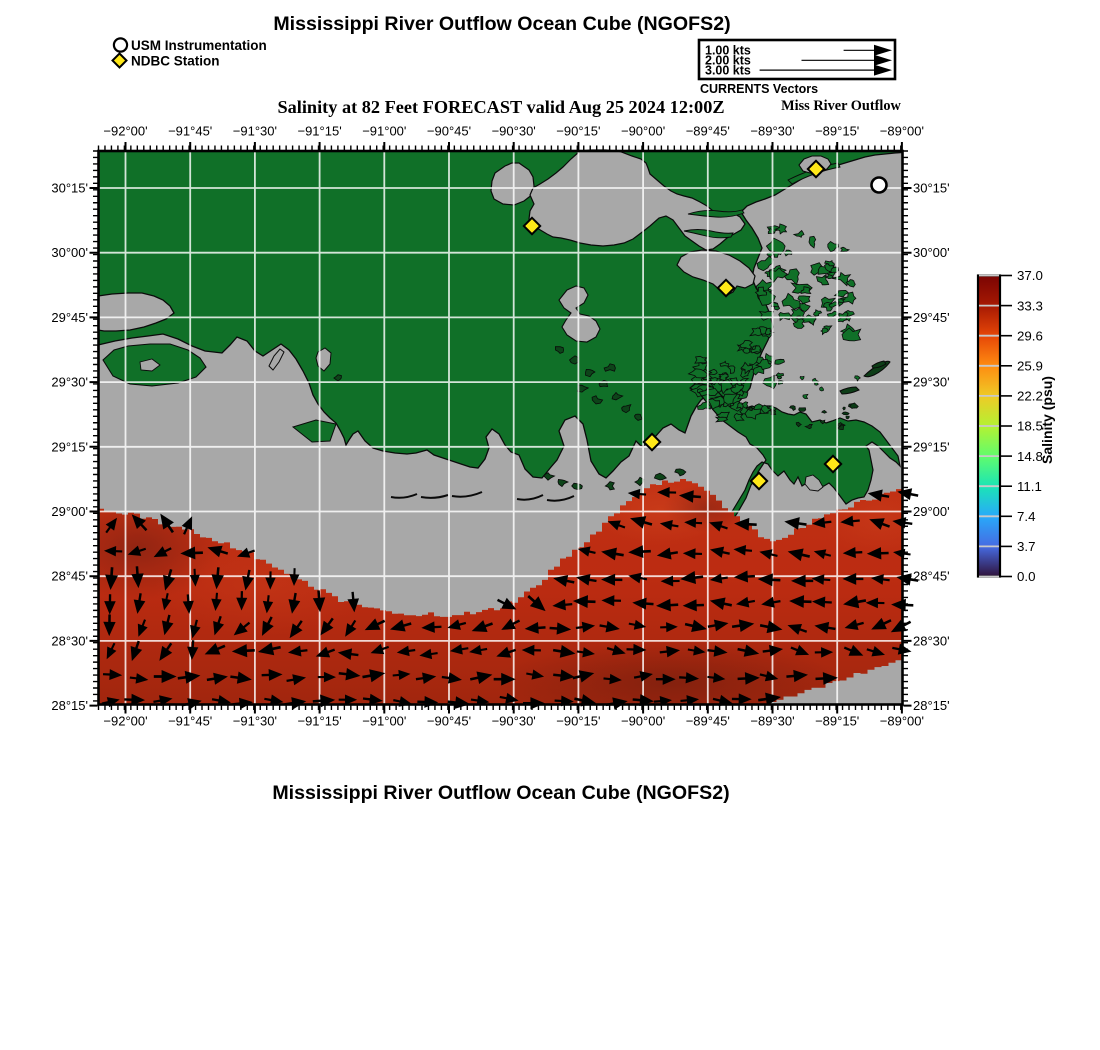  I want to click on svg-text: CURRENTS Vectors, so click(759, 89).